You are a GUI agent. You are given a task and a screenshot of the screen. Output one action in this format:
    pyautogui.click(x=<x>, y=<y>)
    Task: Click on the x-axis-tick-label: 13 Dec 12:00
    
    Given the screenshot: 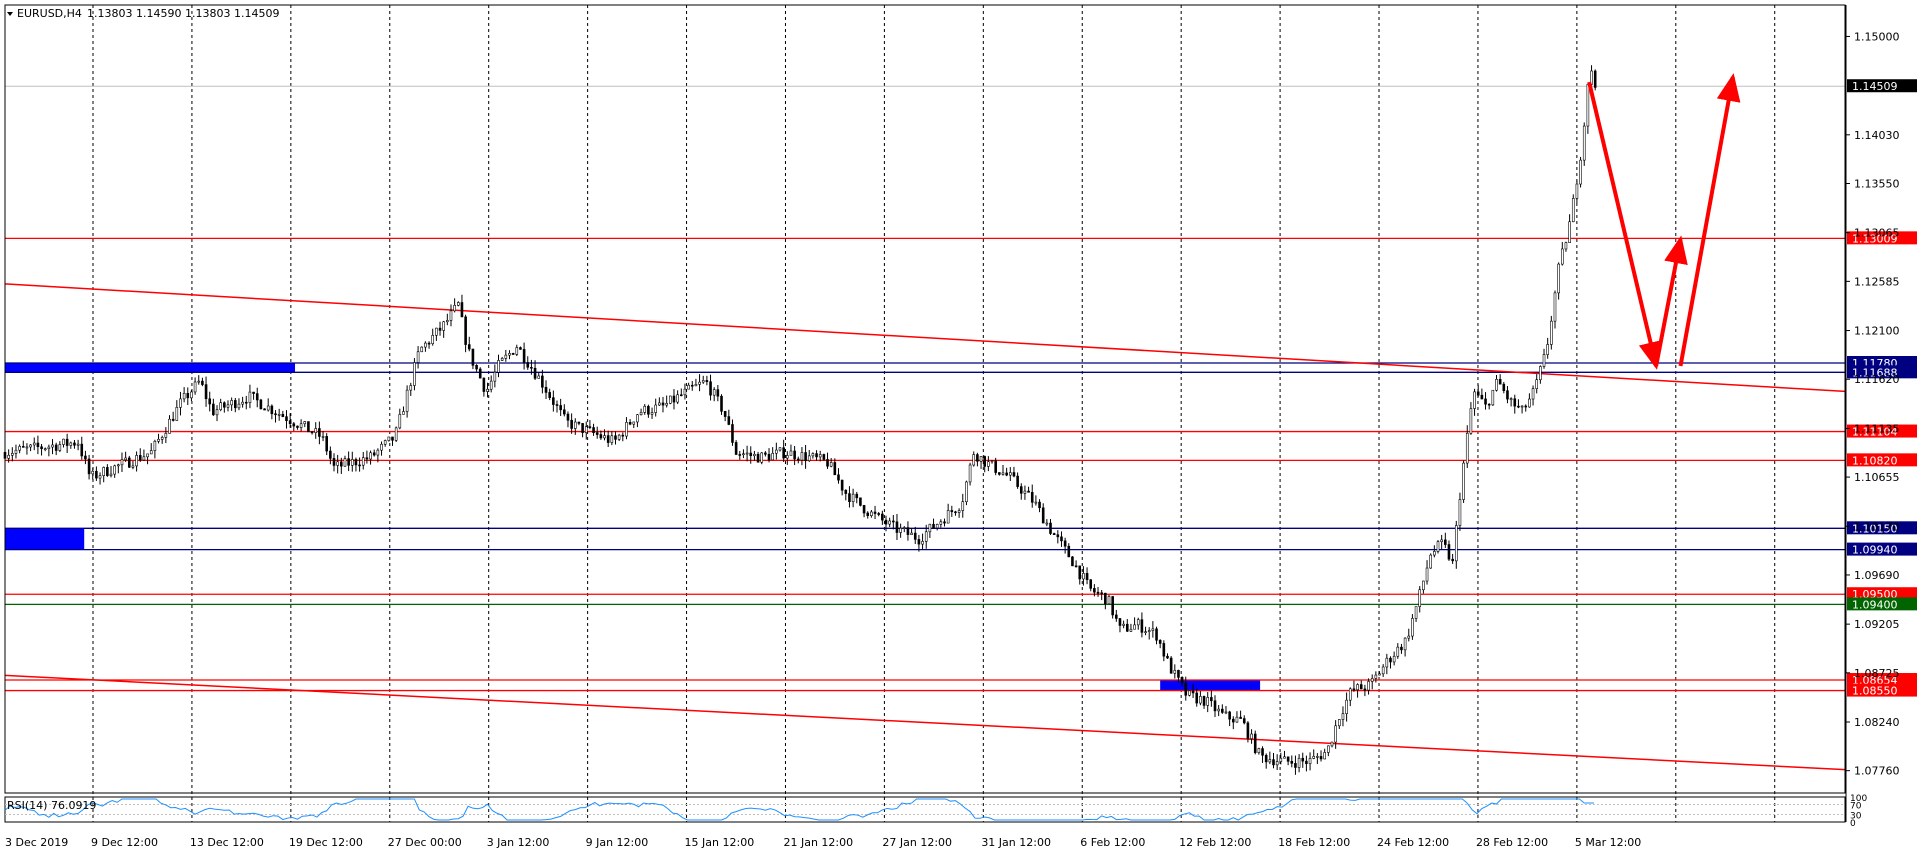 What is the action you would take?
    pyautogui.click(x=227, y=842)
    